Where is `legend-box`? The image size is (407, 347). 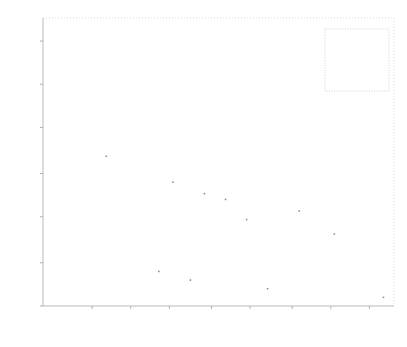 legend-box is located at coordinates (357, 60).